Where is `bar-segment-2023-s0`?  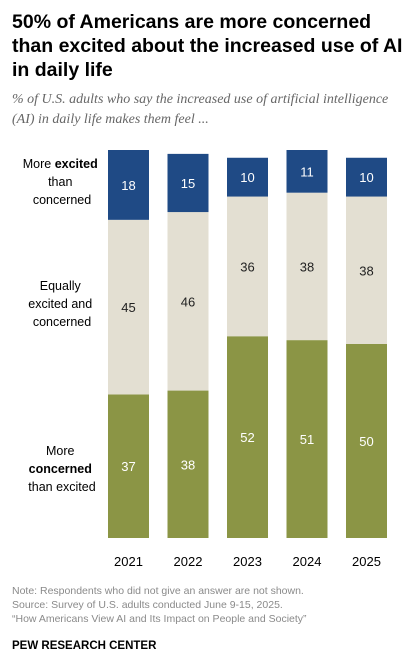
bar-segment-2023-s0 is located at coordinates (247, 437).